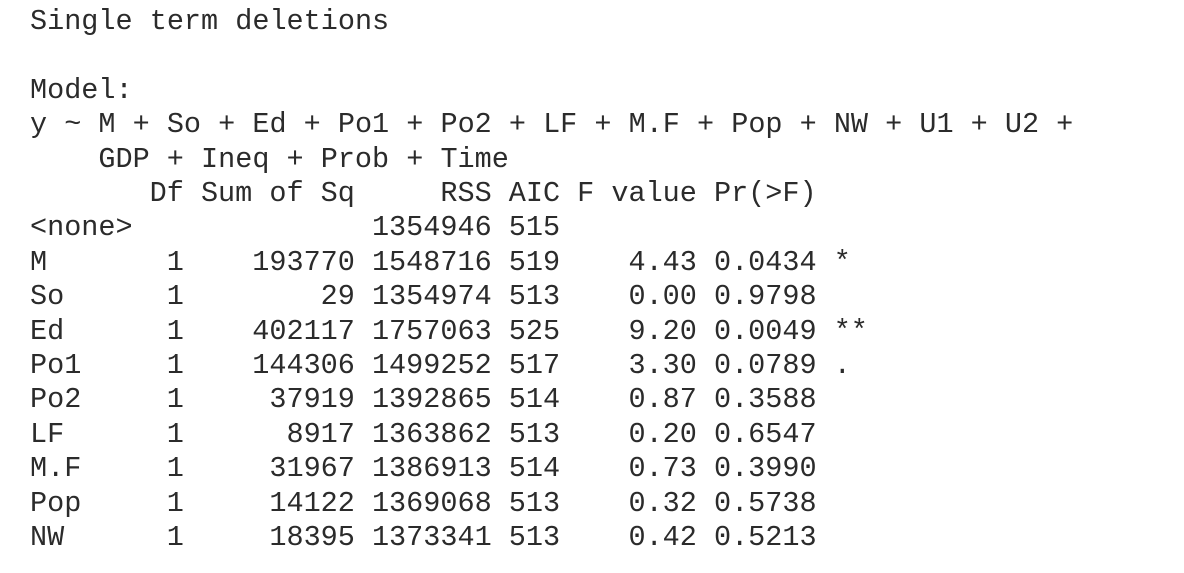 The width and height of the screenshot is (1184, 573). Describe the element at coordinates (662, 434) in the screenshot. I see `f-value: 0.20` at that location.